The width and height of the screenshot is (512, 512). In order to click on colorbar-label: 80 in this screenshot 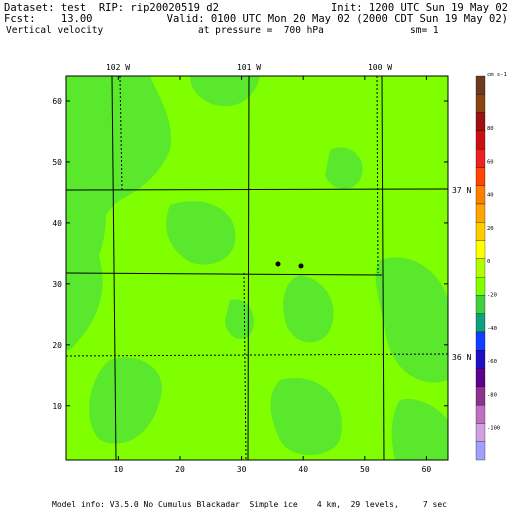, I will do `click(490, 129)`.